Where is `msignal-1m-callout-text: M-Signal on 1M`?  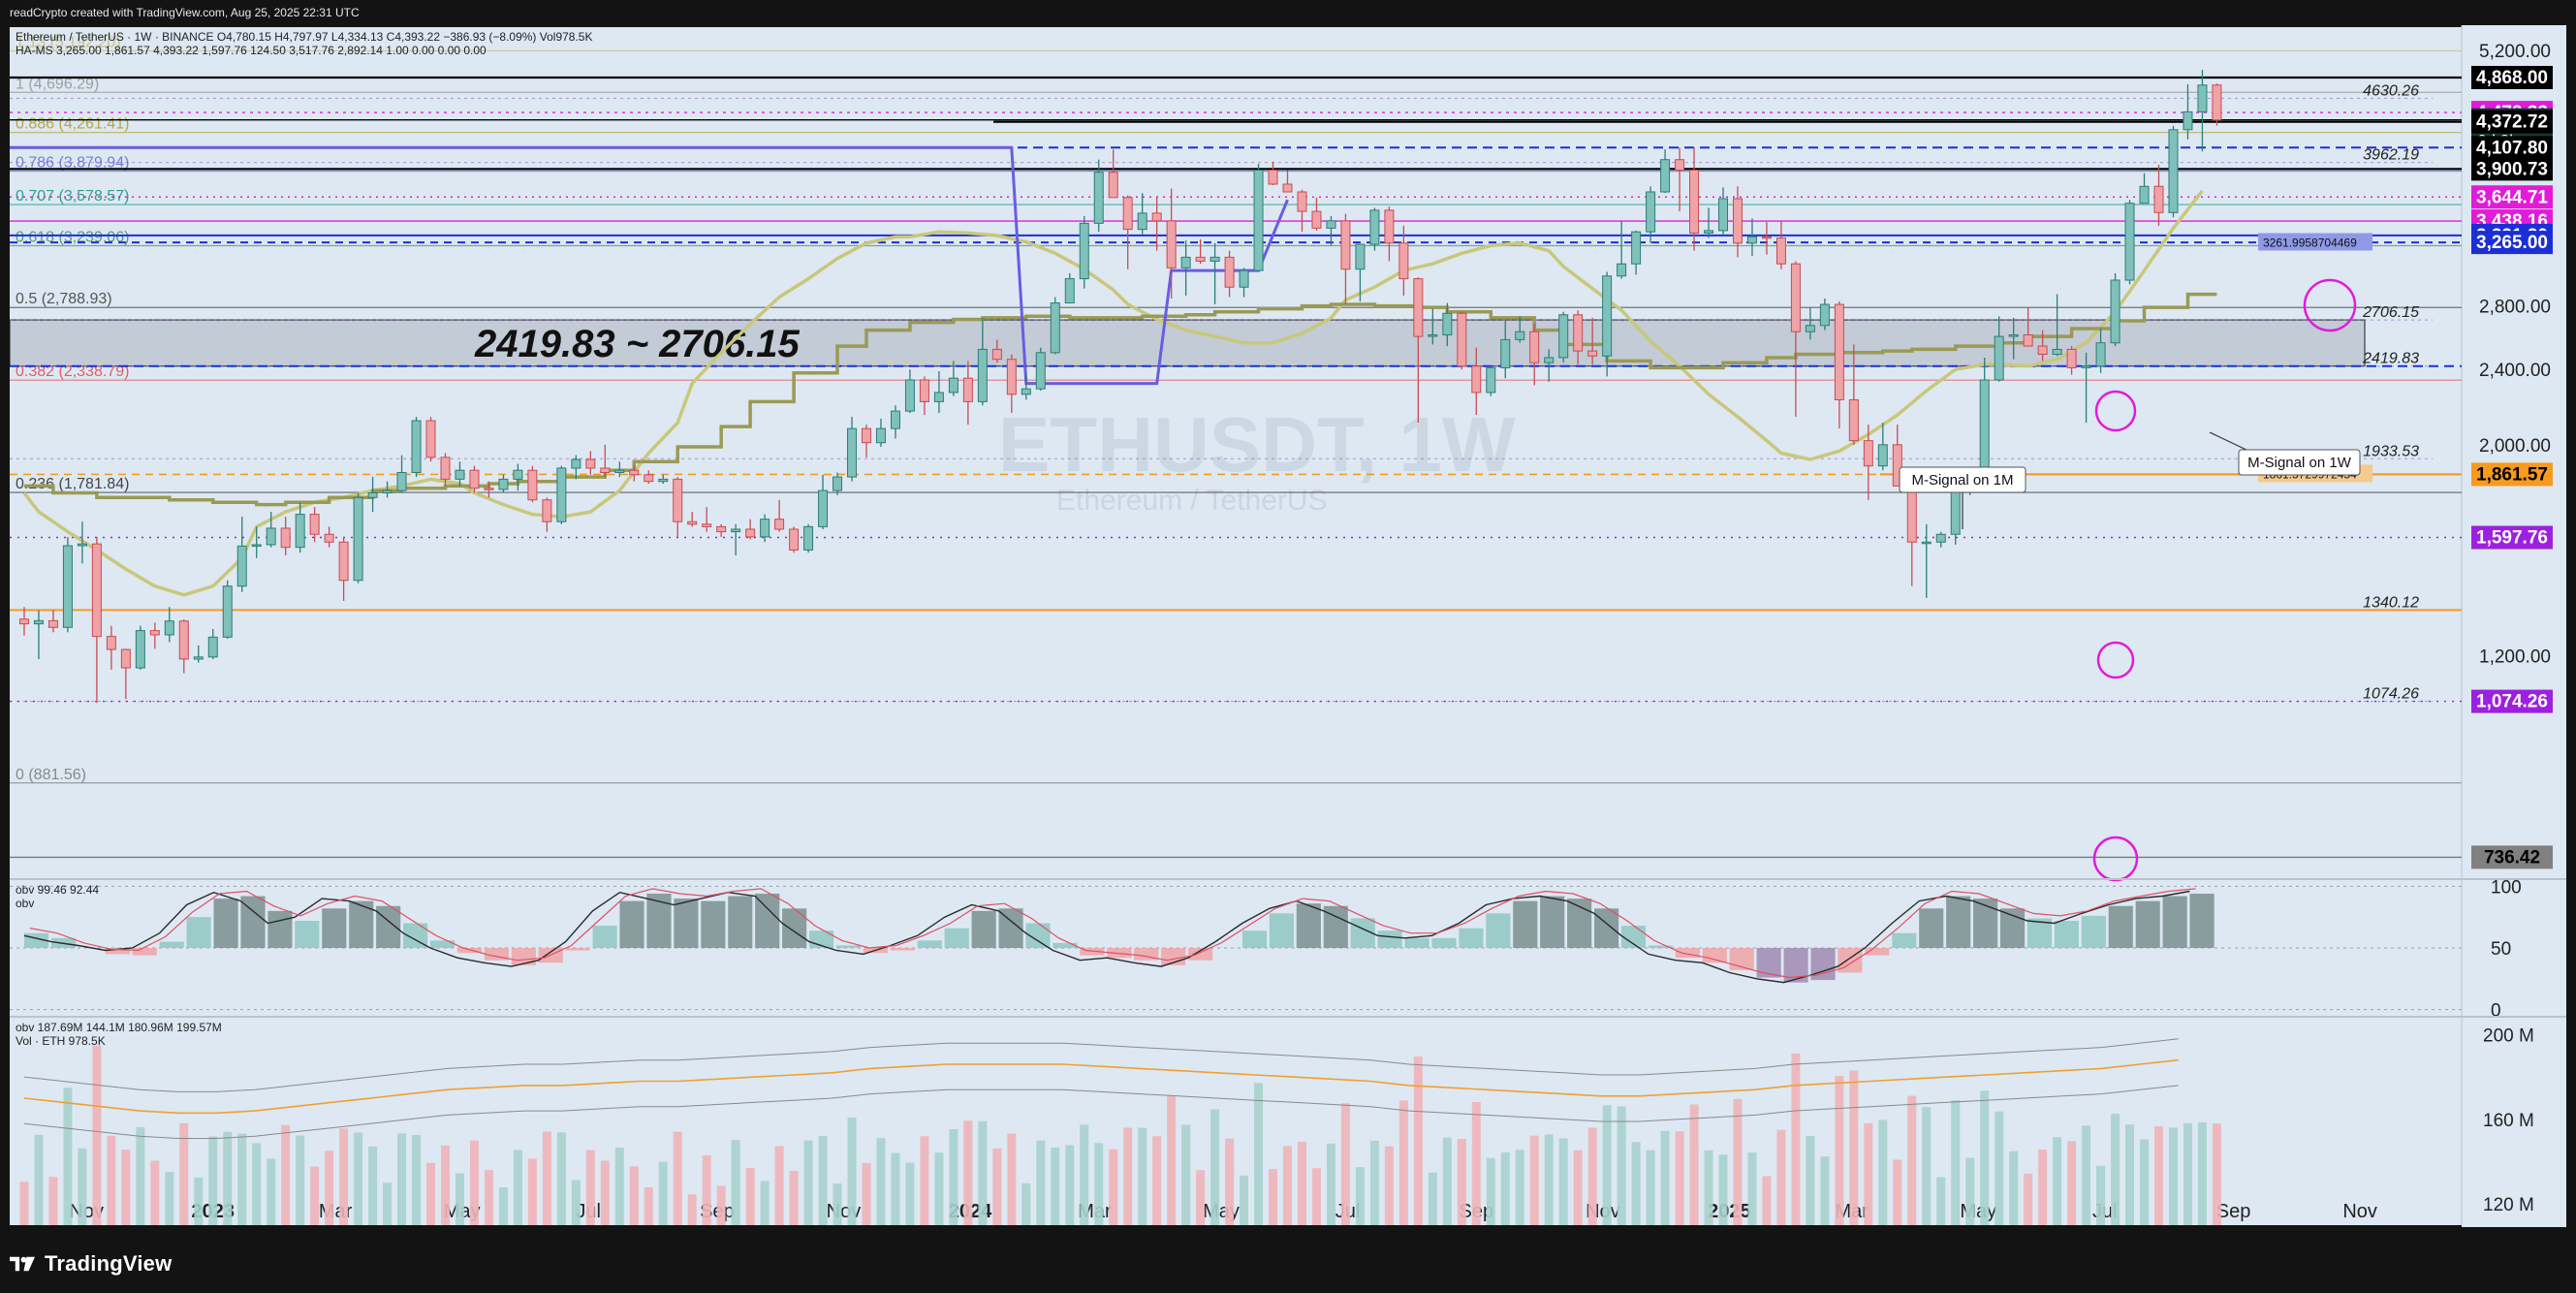
msignal-1m-callout-text: M-Signal on 1M is located at coordinates (1962, 480).